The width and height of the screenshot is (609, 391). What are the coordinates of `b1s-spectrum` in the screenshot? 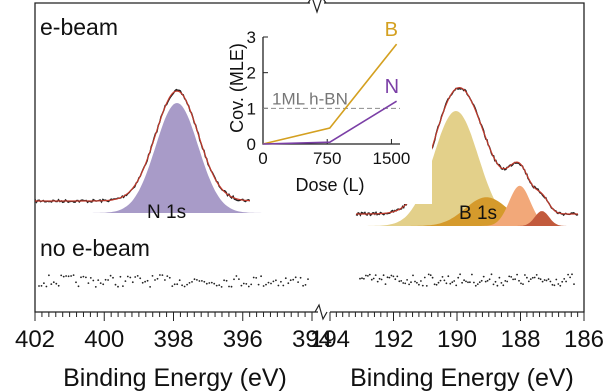 It's located at (467, 156).